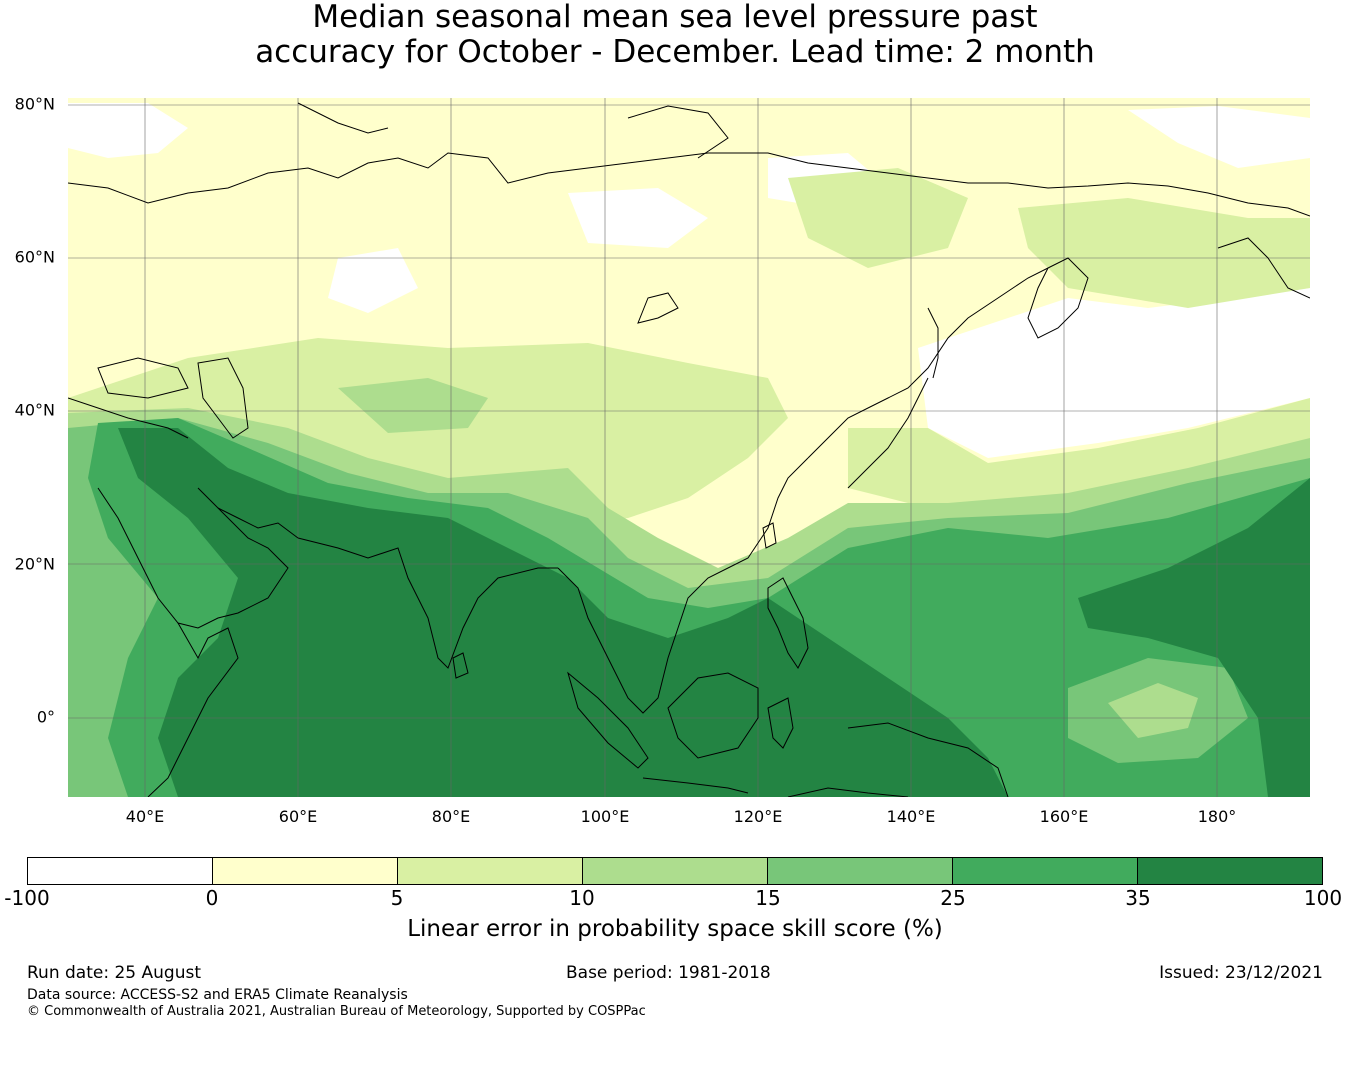  I want to click on base-period: Base period: 1981-2018, so click(668, 973).